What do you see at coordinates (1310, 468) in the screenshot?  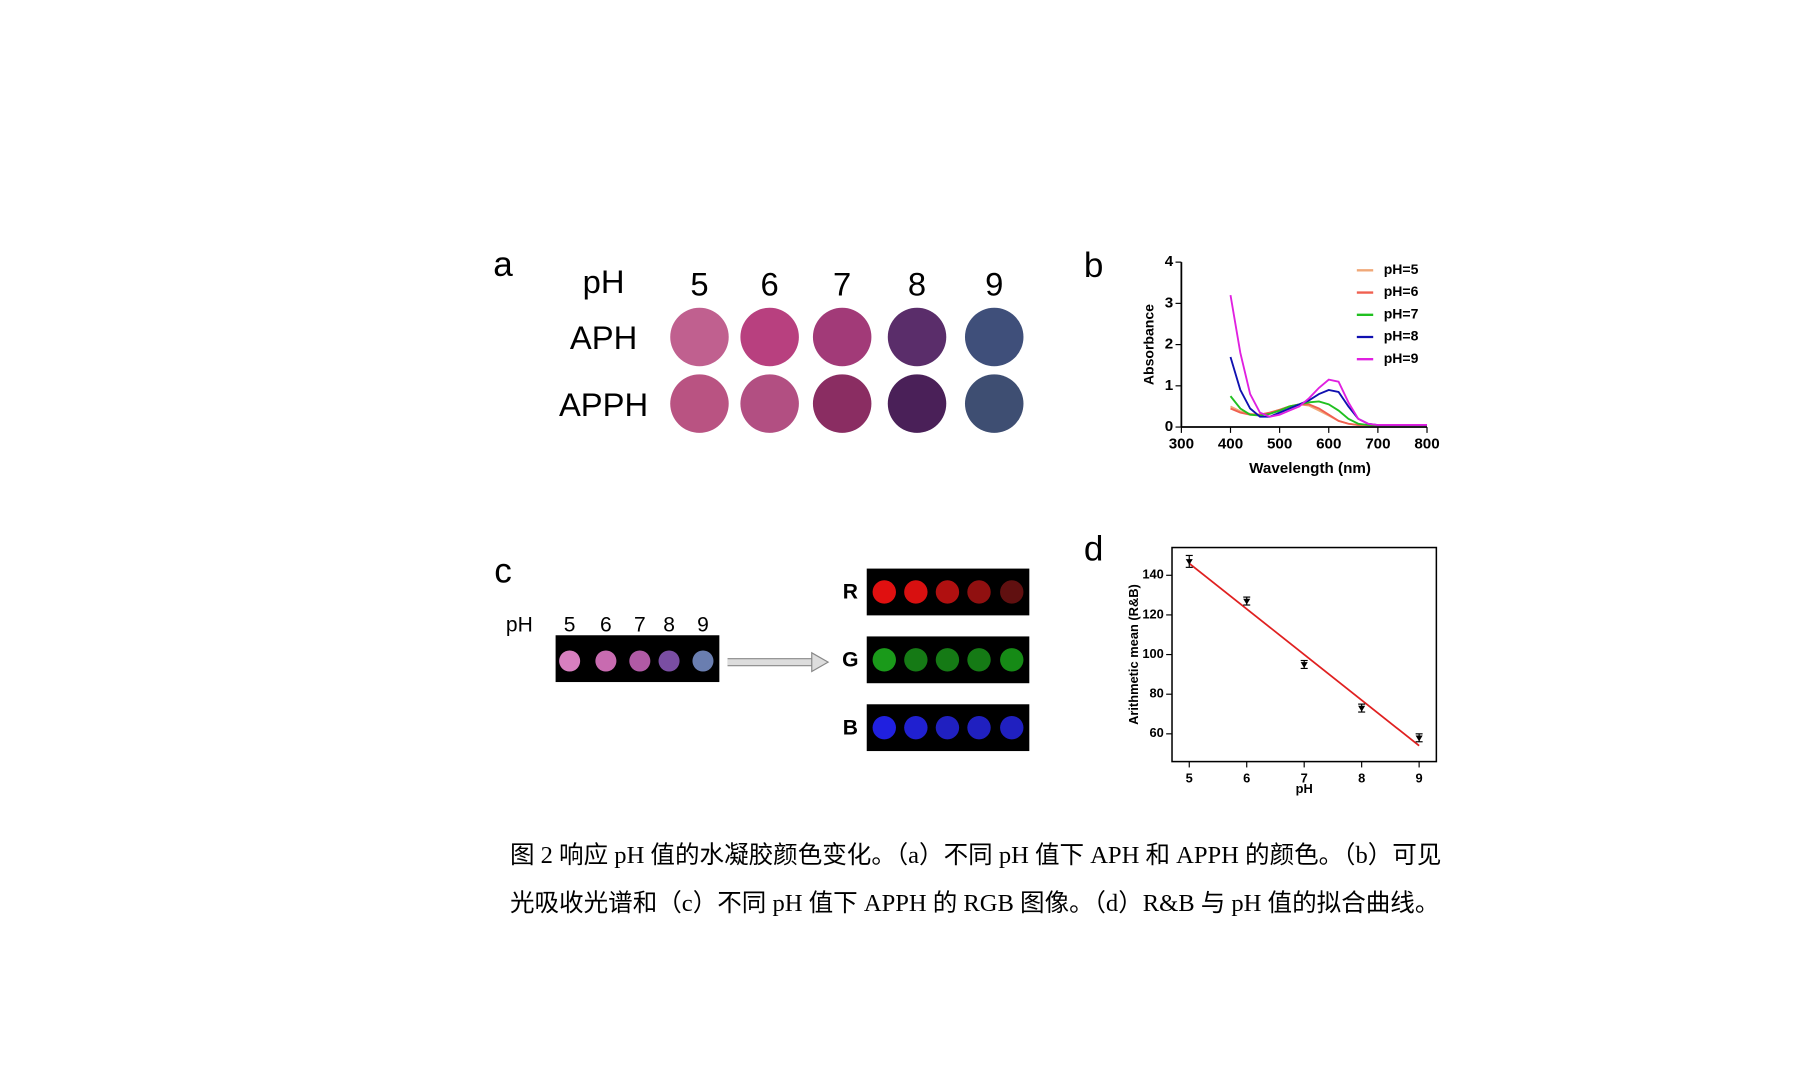 I see `x-axis-label: Wavelength (nm)` at bounding box center [1310, 468].